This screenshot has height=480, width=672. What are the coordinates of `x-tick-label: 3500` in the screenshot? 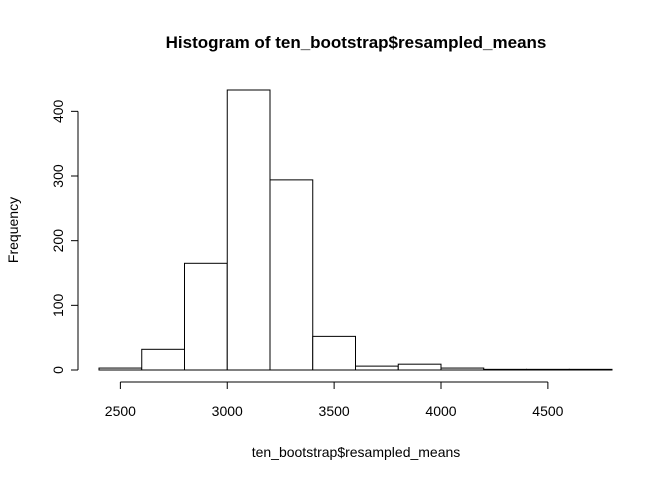 It's located at (334, 411).